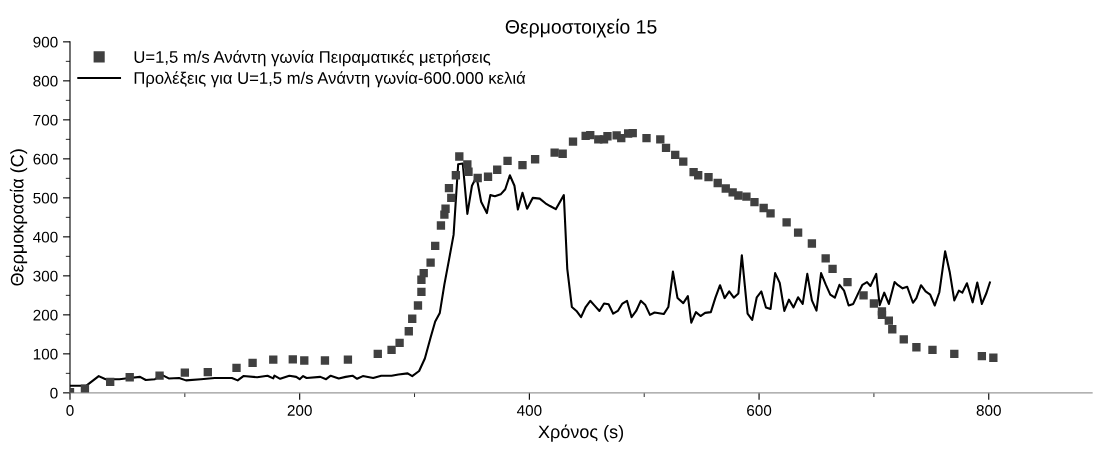 The height and width of the screenshot is (450, 1111). Describe the element at coordinates (330, 79) in the screenshot. I see `legend-label: Προλέξεις για U=1,5 m/s Ανάντη γωνία-600.000 κελιά` at that location.